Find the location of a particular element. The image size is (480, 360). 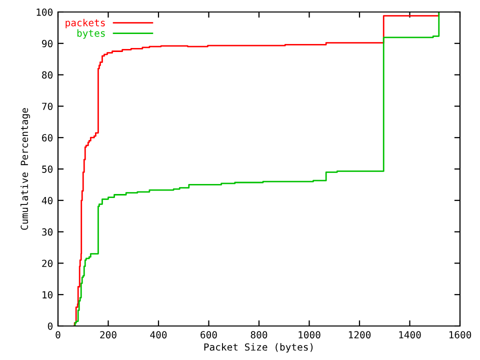

y-tick-label: 70 is located at coordinates (47, 106).